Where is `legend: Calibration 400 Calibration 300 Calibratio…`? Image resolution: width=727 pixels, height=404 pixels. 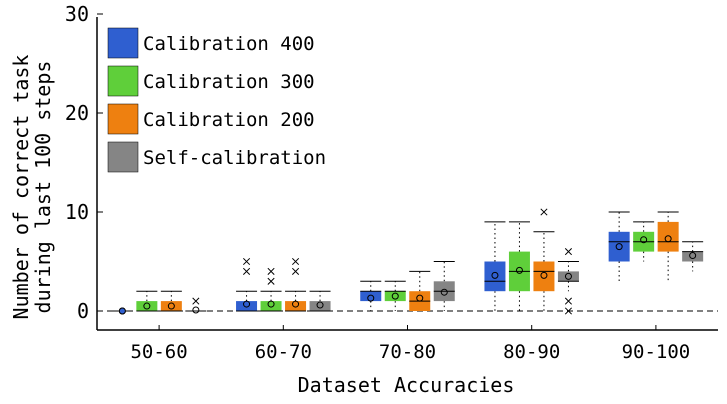
legend: Calibration 400 Calibration 300 Calibratio… is located at coordinates (216, 100).